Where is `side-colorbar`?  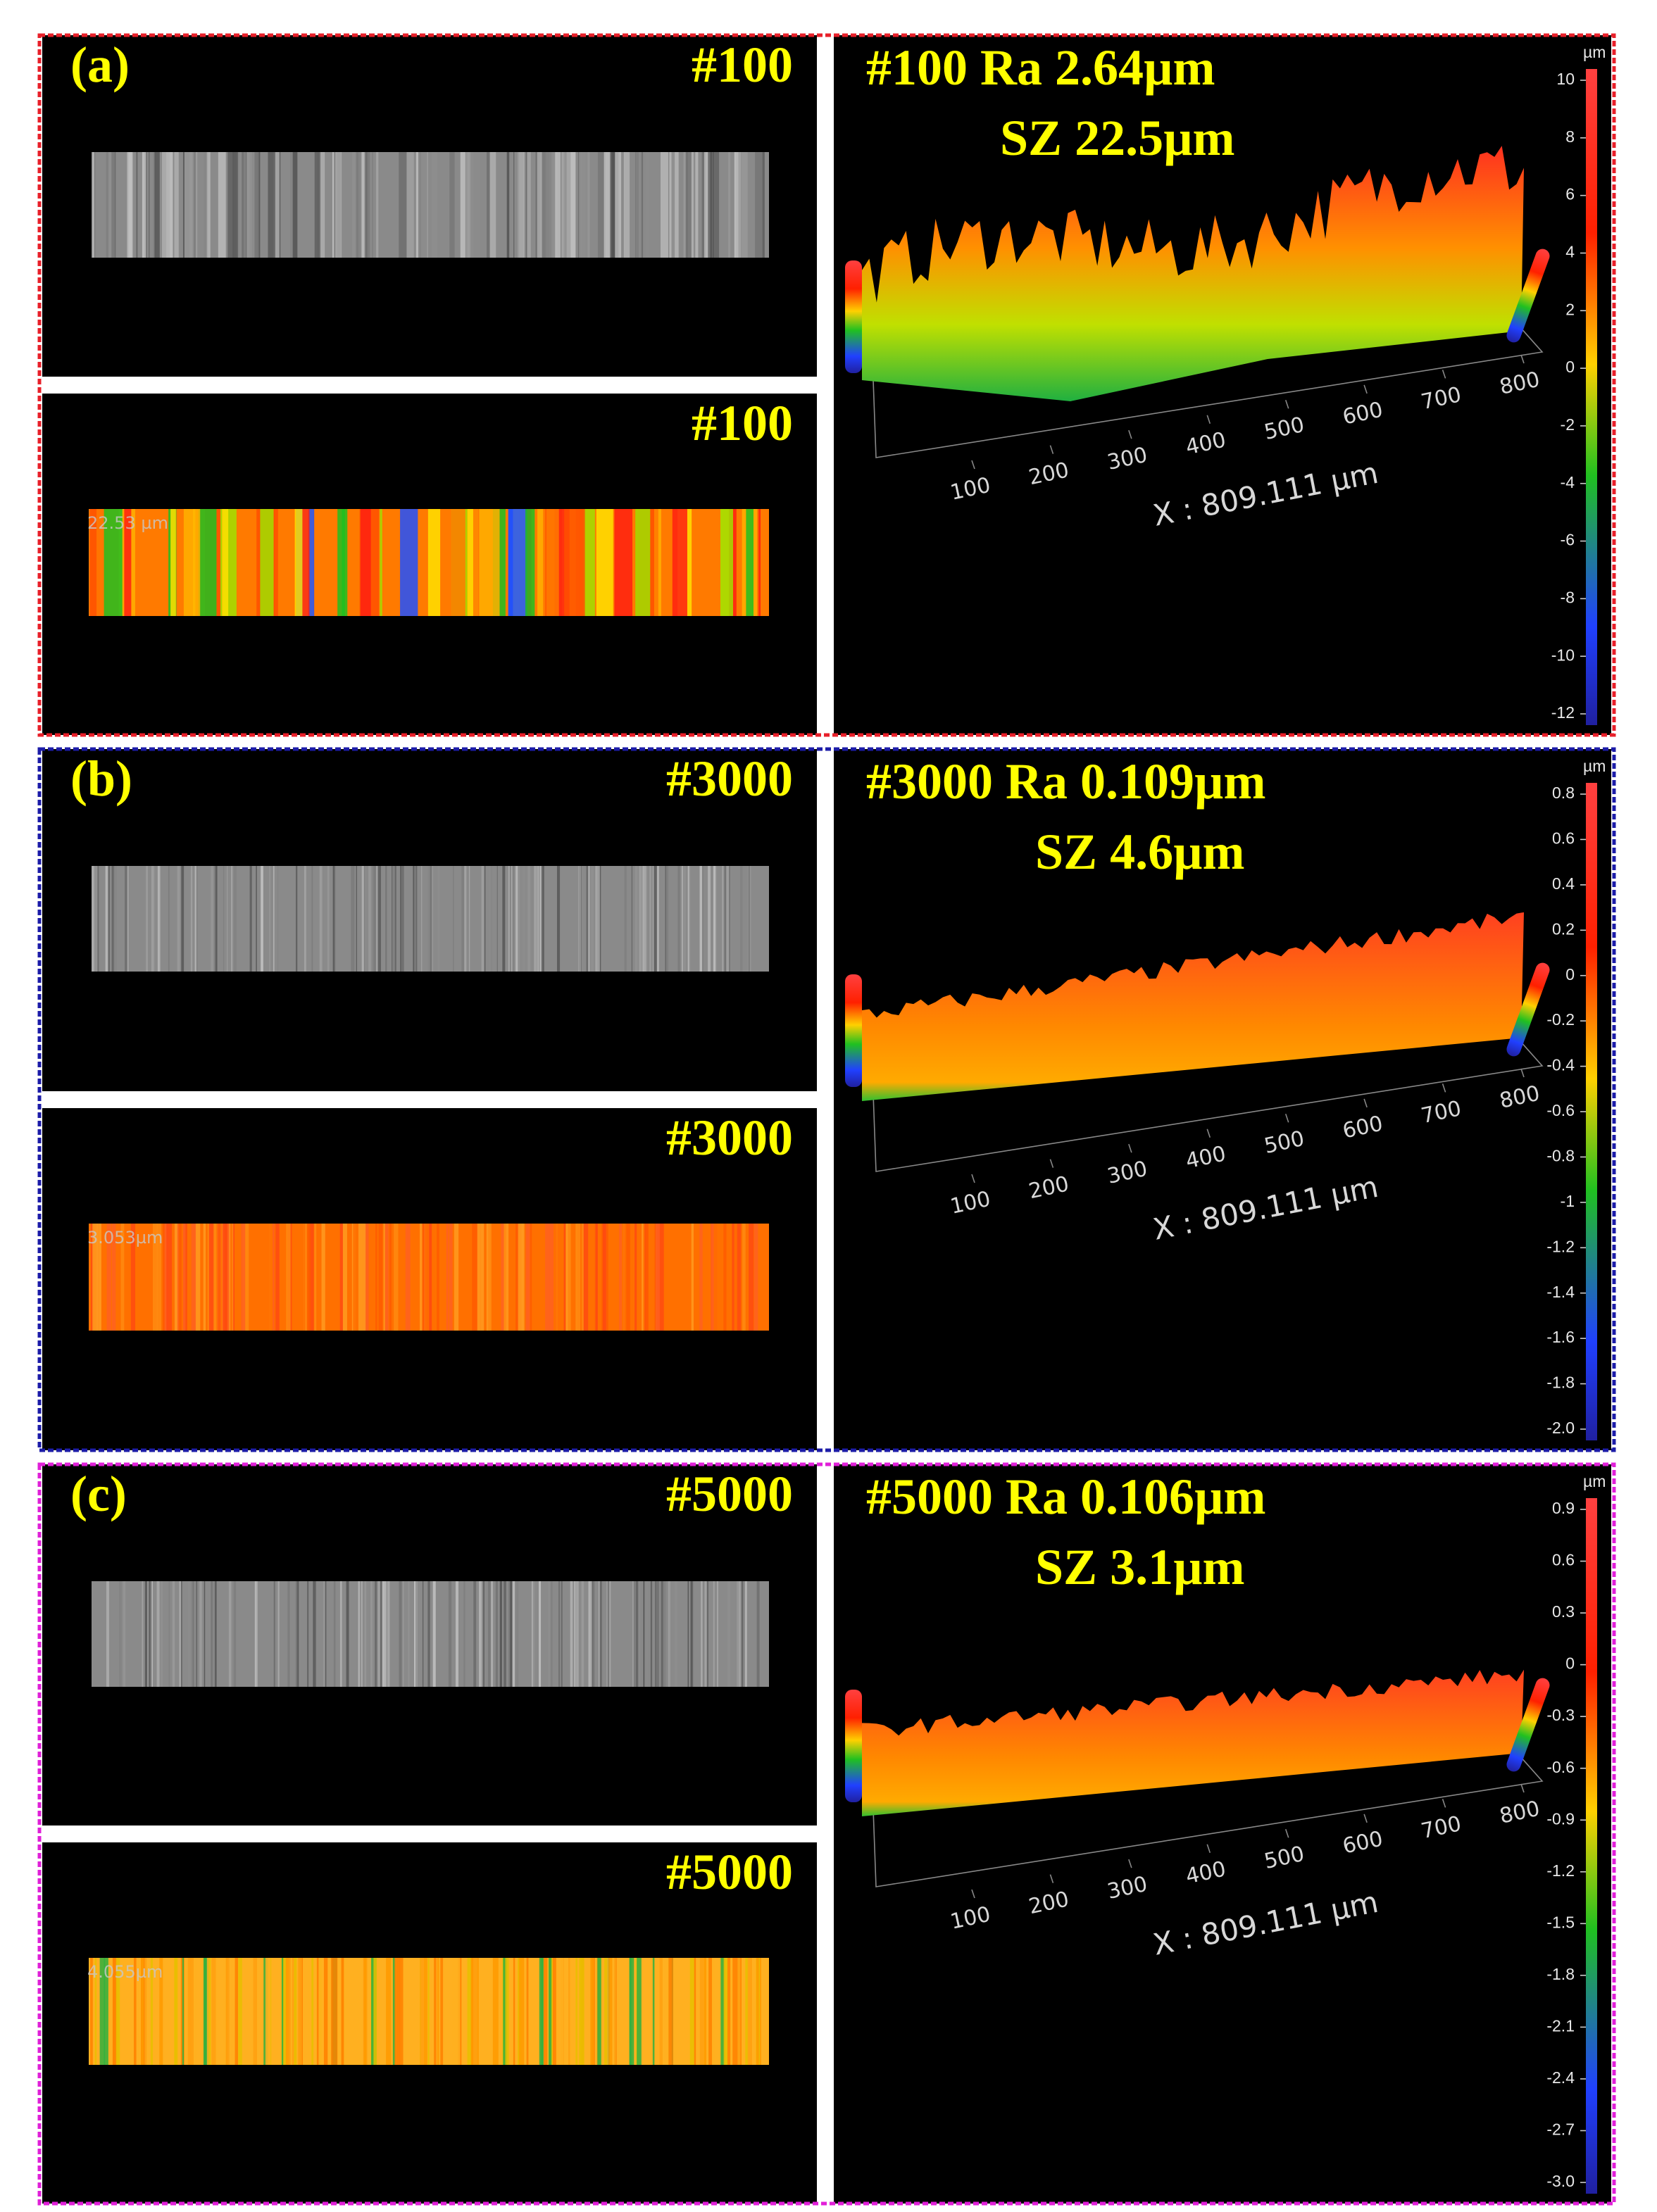 side-colorbar is located at coordinates (1528, 1009).